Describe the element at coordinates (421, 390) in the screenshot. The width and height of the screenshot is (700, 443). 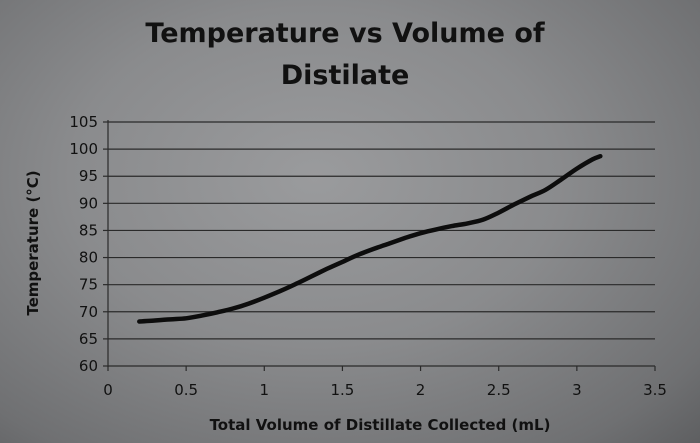
I see `x-tick-label: 2` at that location.